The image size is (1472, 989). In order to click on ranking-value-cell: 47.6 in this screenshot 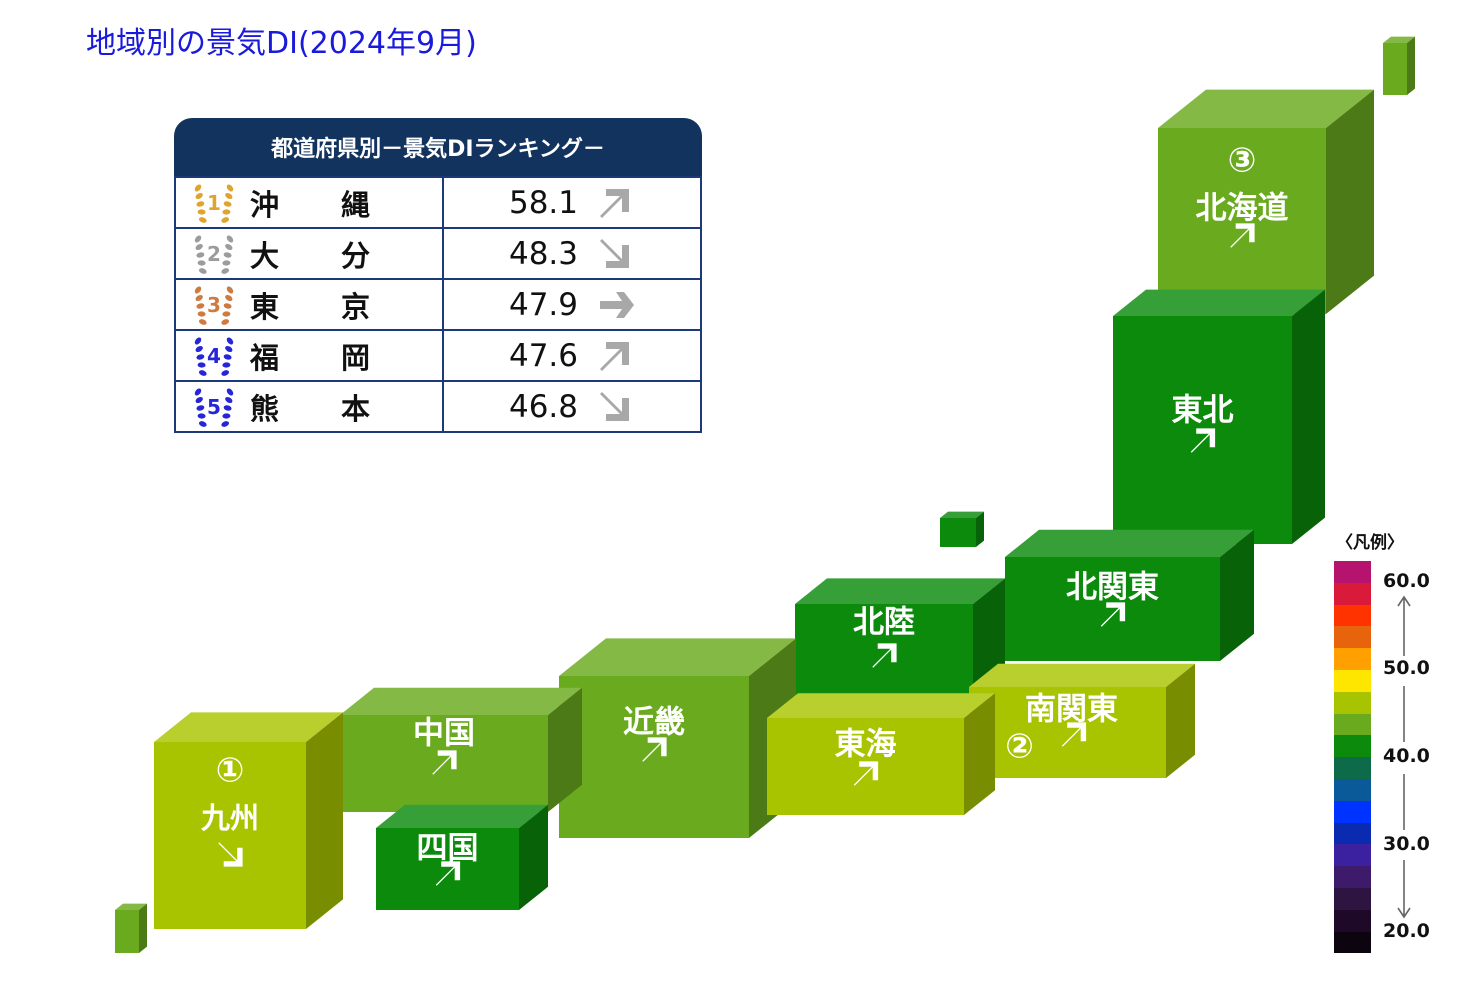, I will do `click(572, 355)`.